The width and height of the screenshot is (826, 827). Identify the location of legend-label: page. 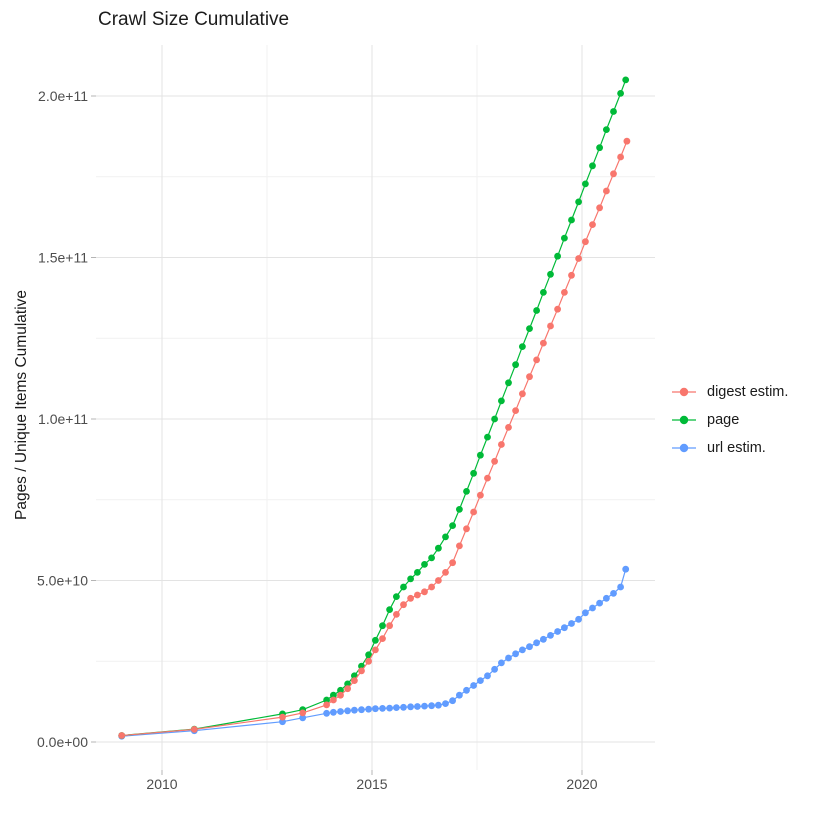
(723, 420).